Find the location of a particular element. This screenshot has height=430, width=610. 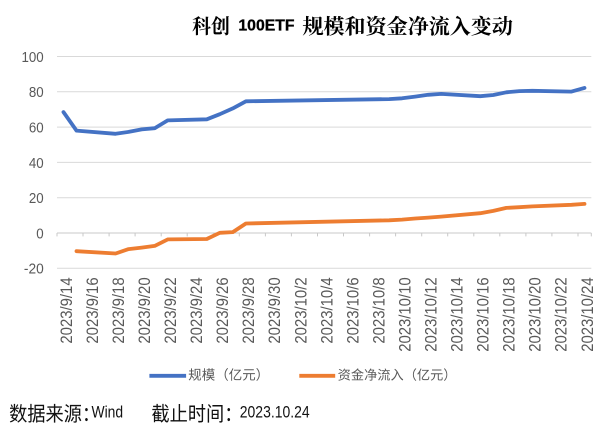

svg-text: 80 is located at coordinates (36, 92).